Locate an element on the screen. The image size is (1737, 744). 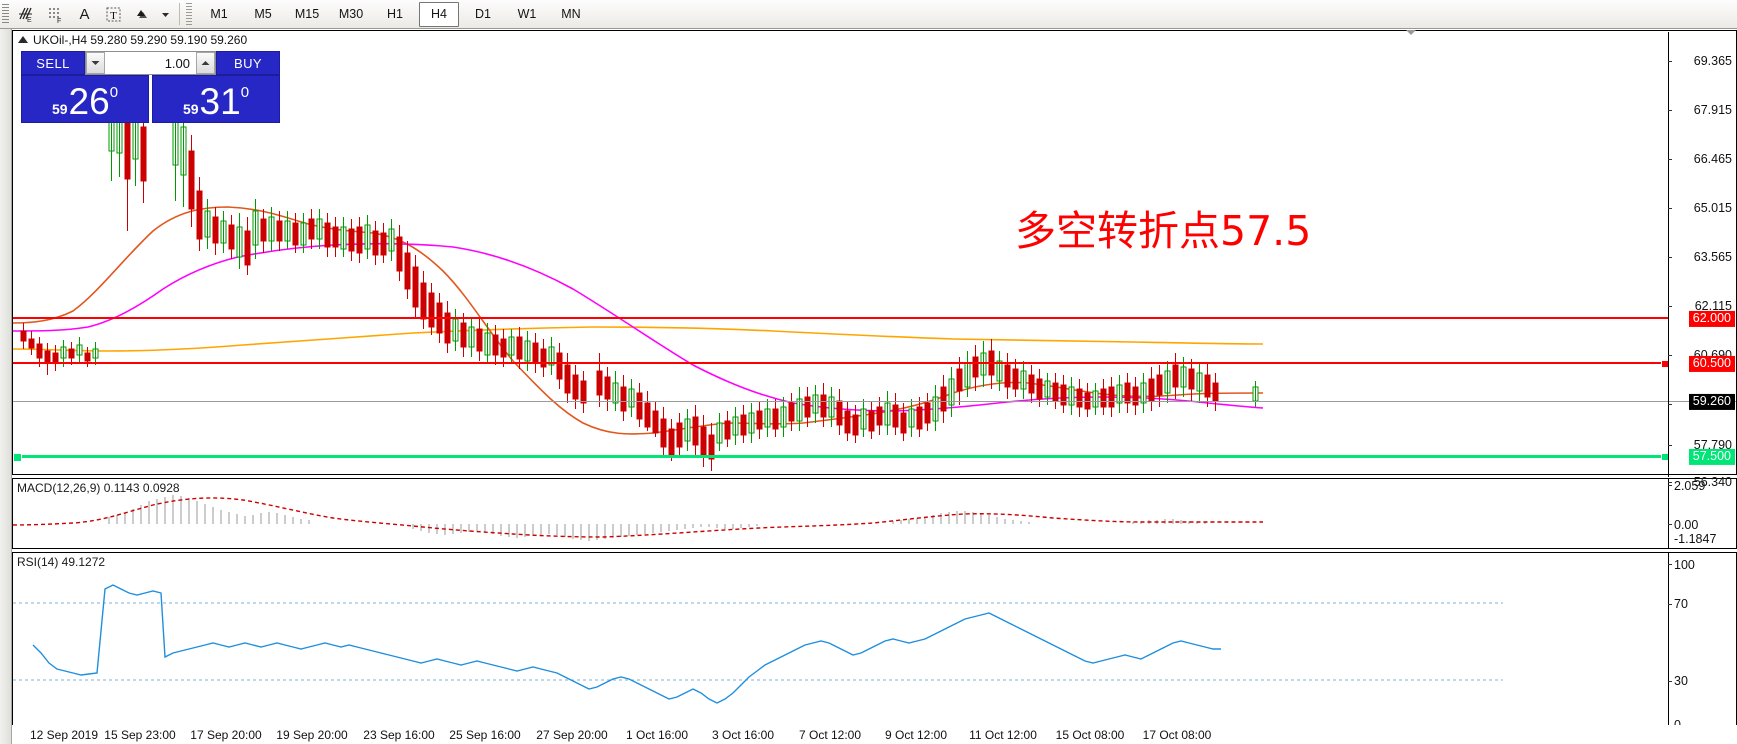
buy-button: BUY is located at coordinates (248, 63).